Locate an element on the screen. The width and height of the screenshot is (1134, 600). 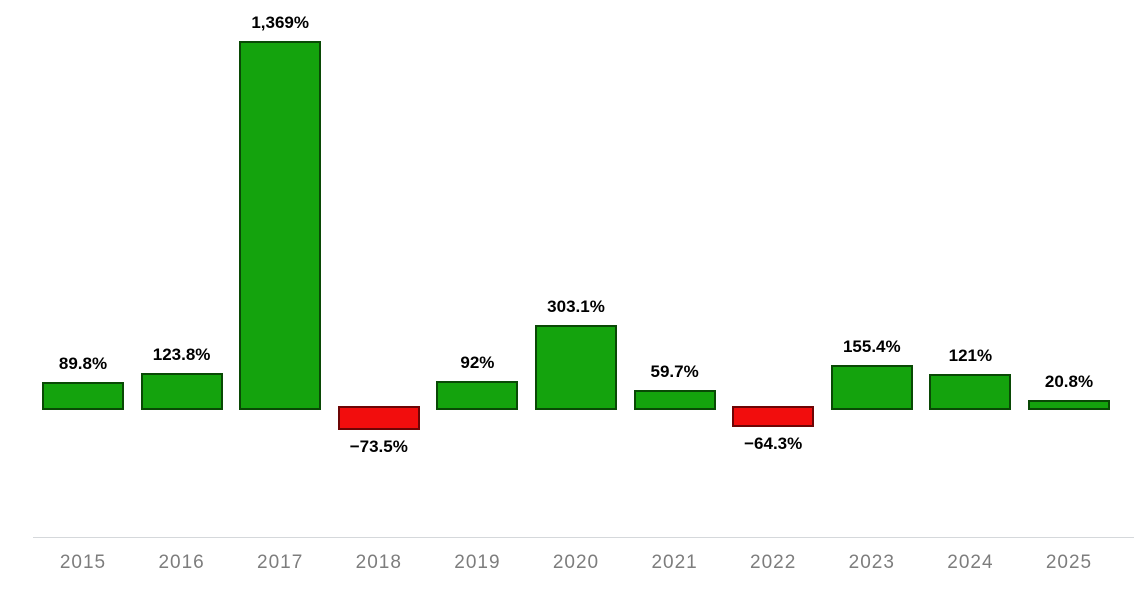
bar-2022 is located at coordinates (773, 417).